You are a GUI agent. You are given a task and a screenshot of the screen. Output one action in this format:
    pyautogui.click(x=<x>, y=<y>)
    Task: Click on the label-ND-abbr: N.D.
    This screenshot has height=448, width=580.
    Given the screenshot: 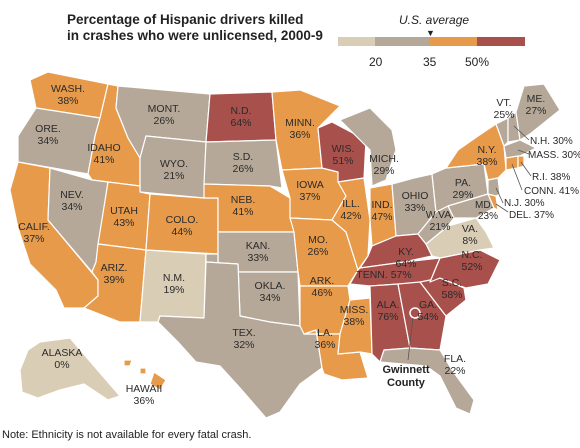 What is the action you would take?
    pyautogui.click(x=241, y=111)
    